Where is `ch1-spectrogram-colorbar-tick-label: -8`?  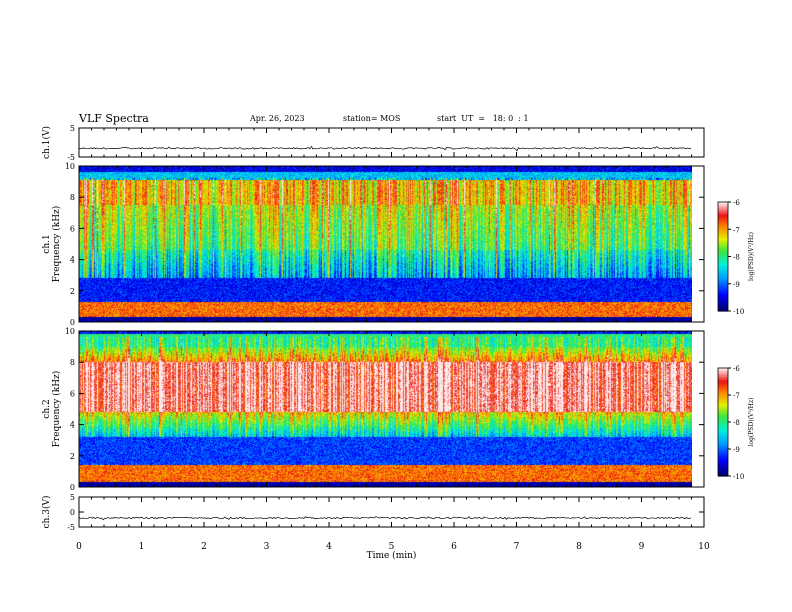
ch1-spectrogram-colorbar-tick-label: -8 is located at coordinates (736, 258).